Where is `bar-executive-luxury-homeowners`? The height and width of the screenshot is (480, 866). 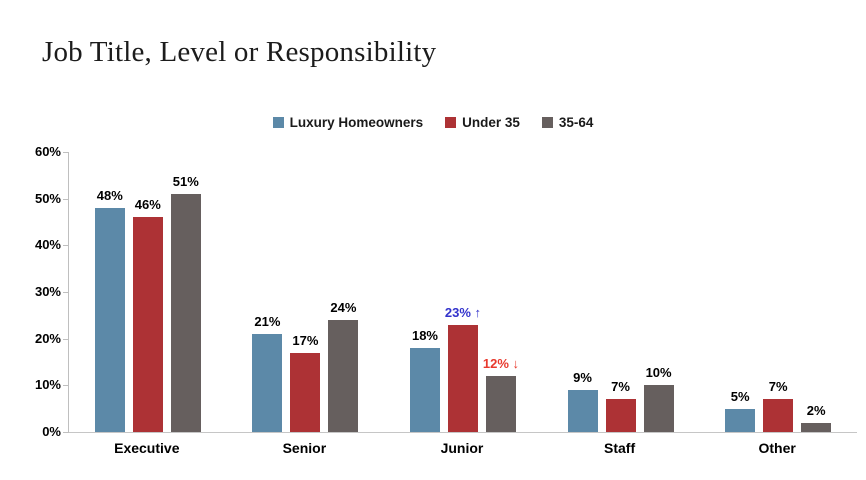
bar-executive-luxury-homeowners is located at coordinates (109, 320).